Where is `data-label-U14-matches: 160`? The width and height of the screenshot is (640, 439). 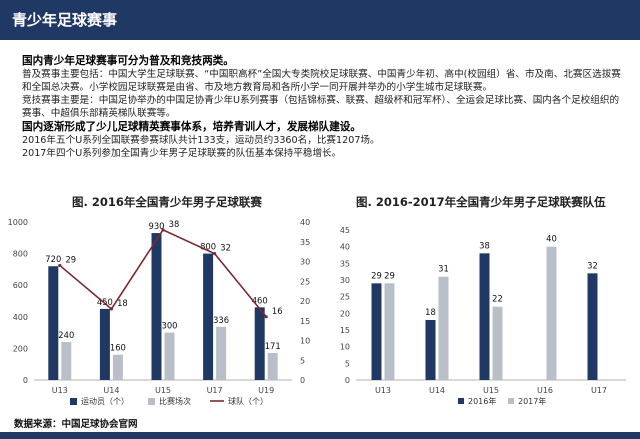
data-label-U14-matches: 160 is located at coordinates (118, 348).